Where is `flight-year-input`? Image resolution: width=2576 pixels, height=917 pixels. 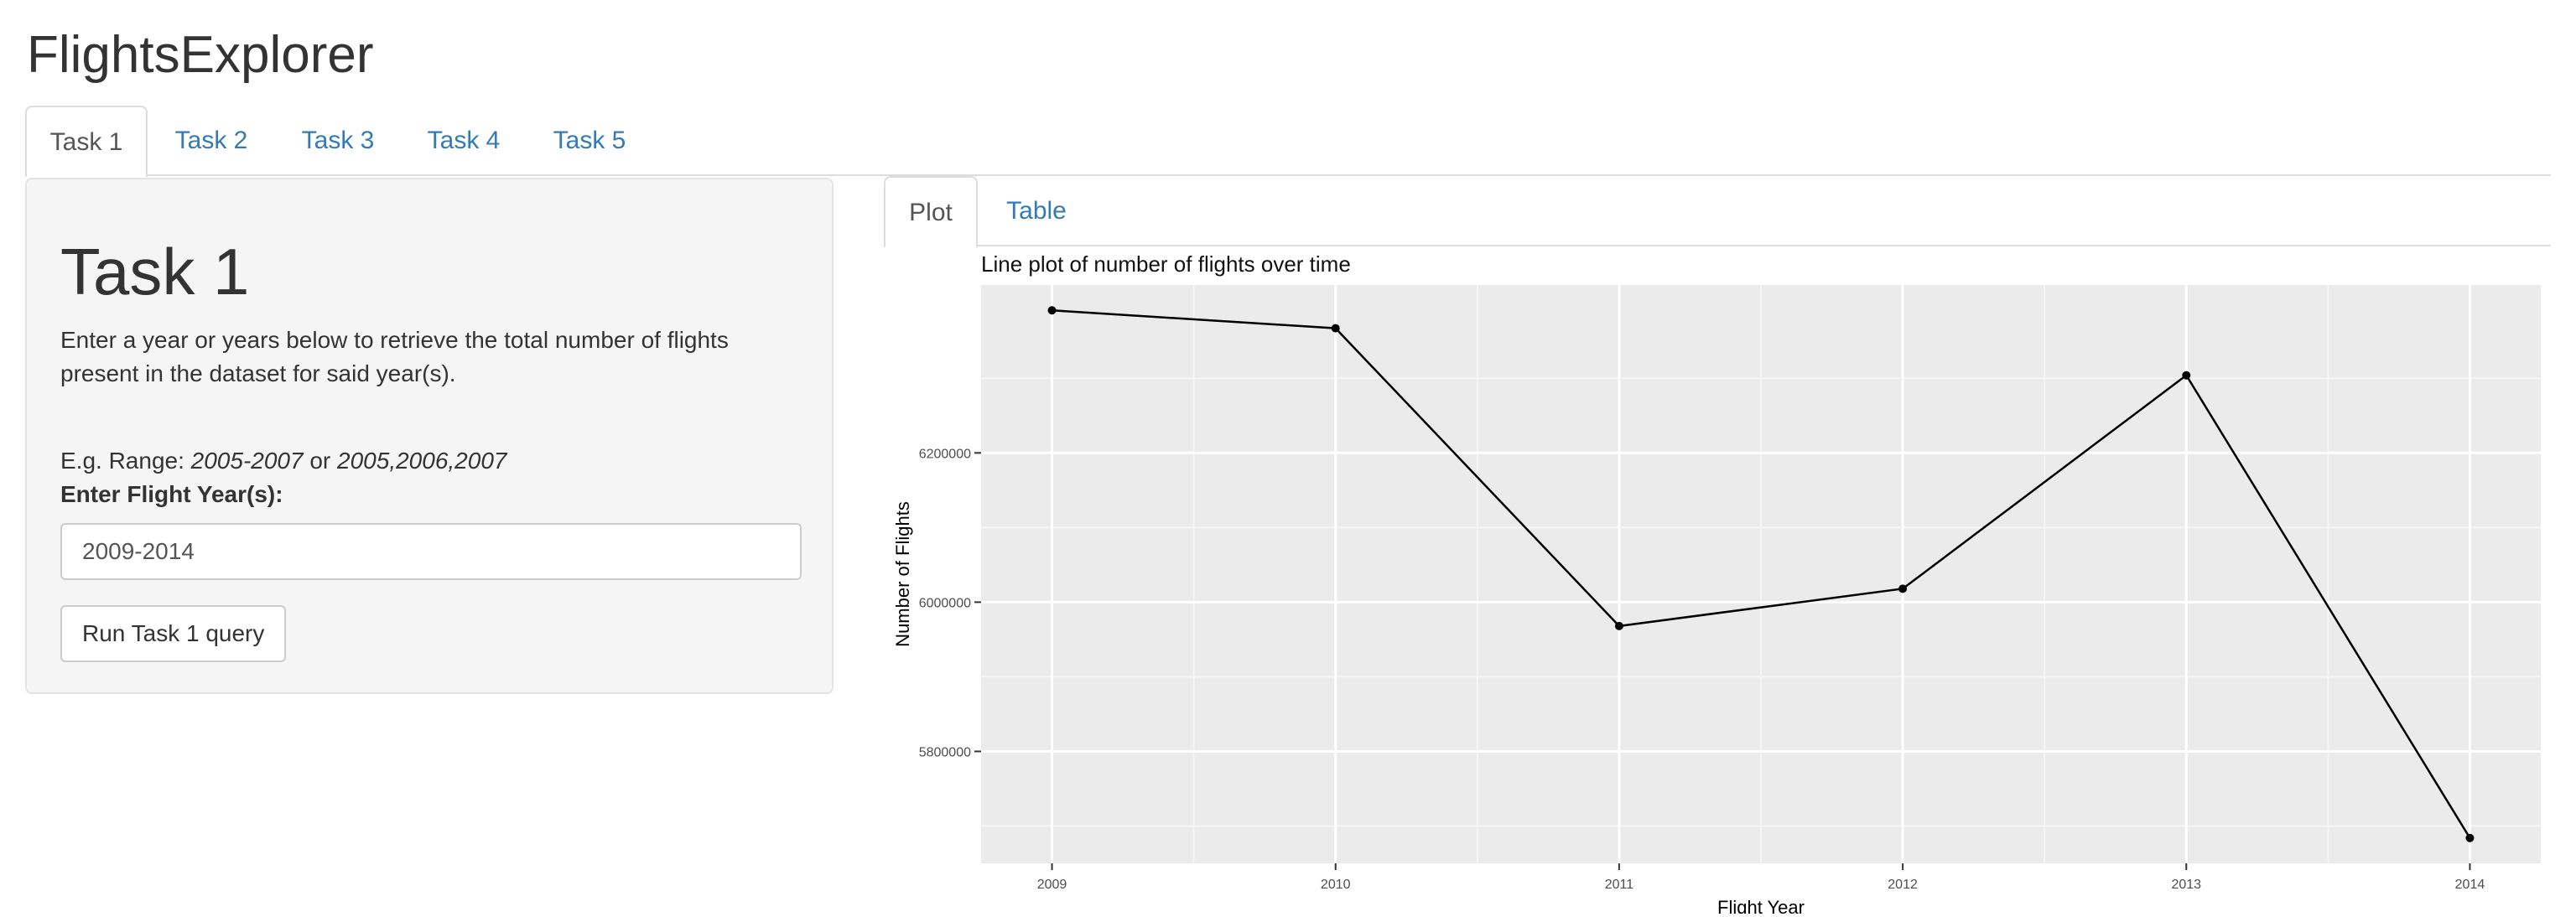
flight-year-input is located at coordinates (431, 551).